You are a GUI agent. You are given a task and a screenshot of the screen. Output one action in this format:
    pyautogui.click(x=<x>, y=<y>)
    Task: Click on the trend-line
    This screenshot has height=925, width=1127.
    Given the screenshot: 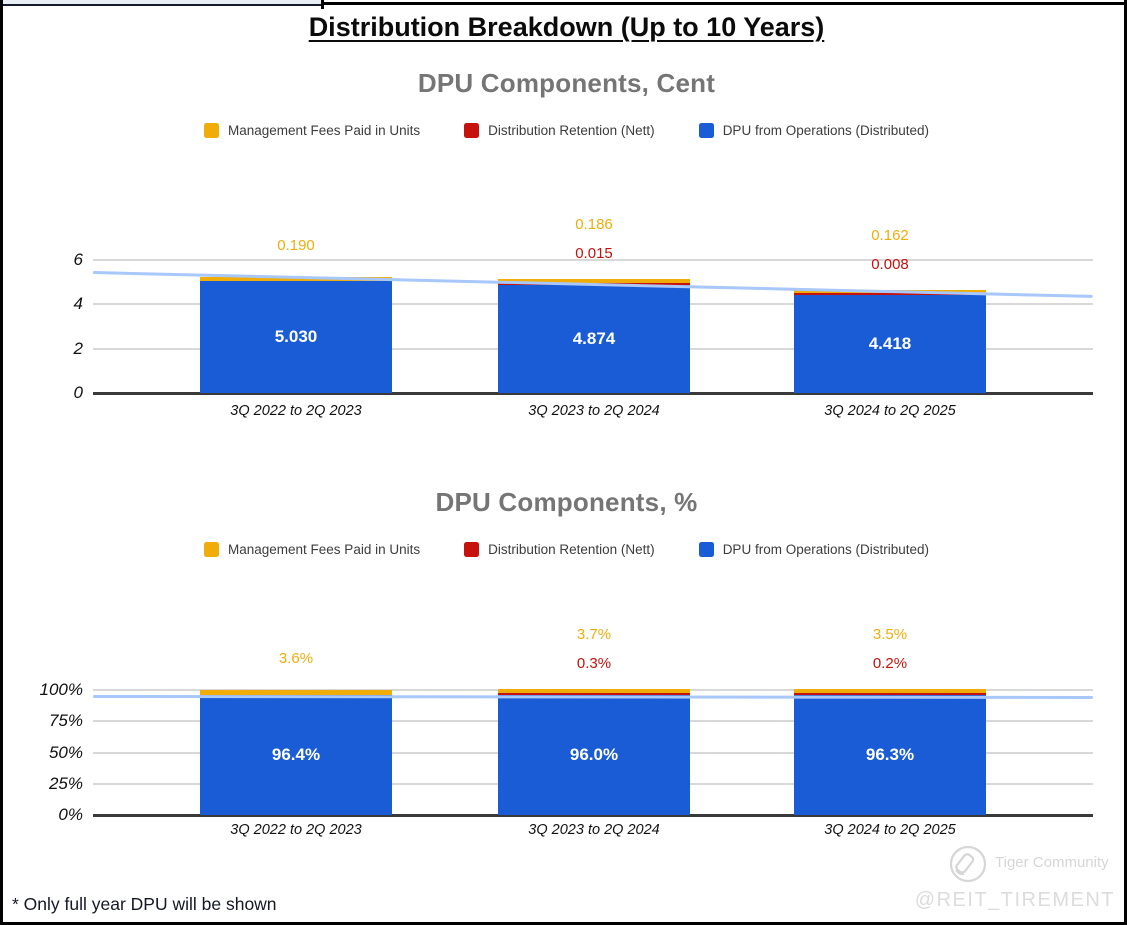 What is the action you would take?
    pyautogui.click(x=593, y=696)
    